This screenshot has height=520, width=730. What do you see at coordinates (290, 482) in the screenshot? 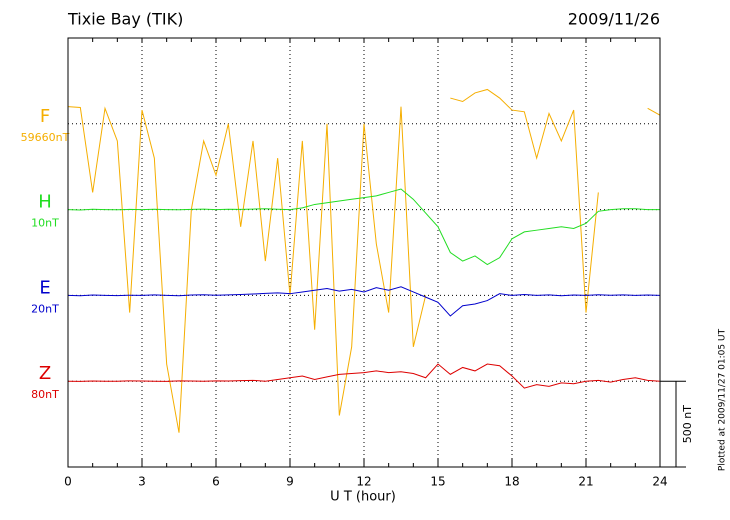
I see `x-tick-label: 9` at bounding box center [290, 482].